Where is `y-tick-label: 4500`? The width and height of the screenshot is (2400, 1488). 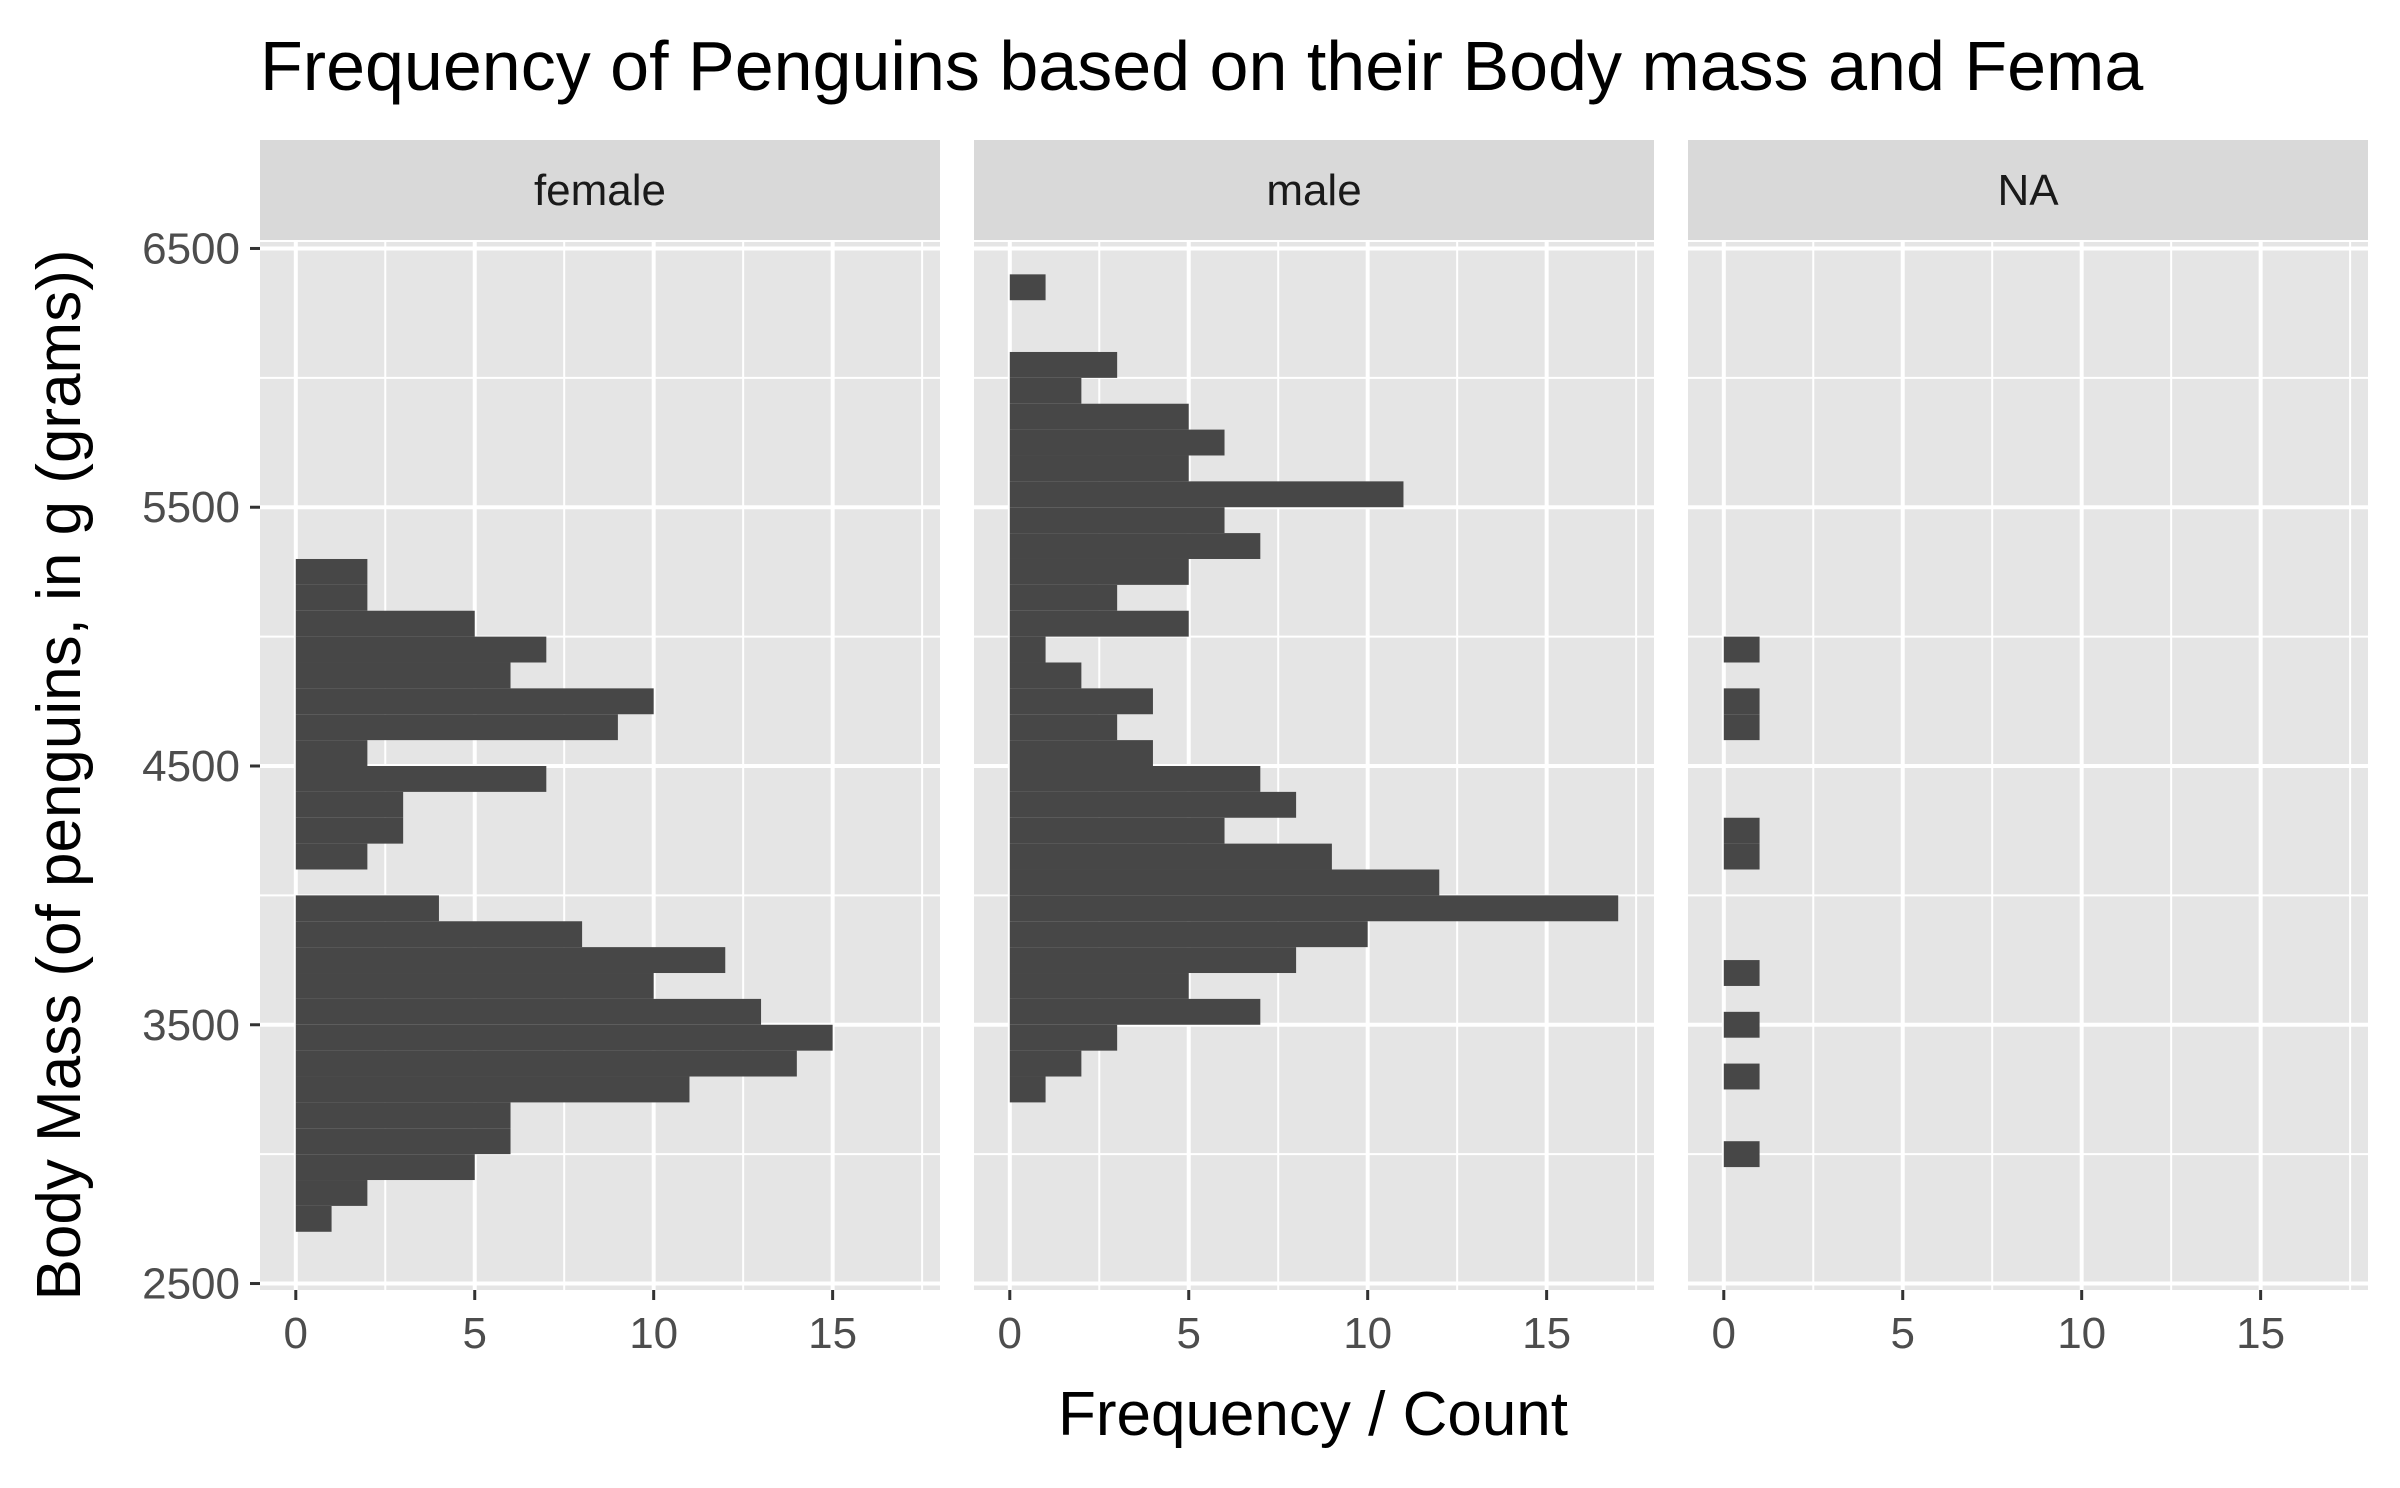 y-tick-label: 4500 is located at coordinates (191, 766).